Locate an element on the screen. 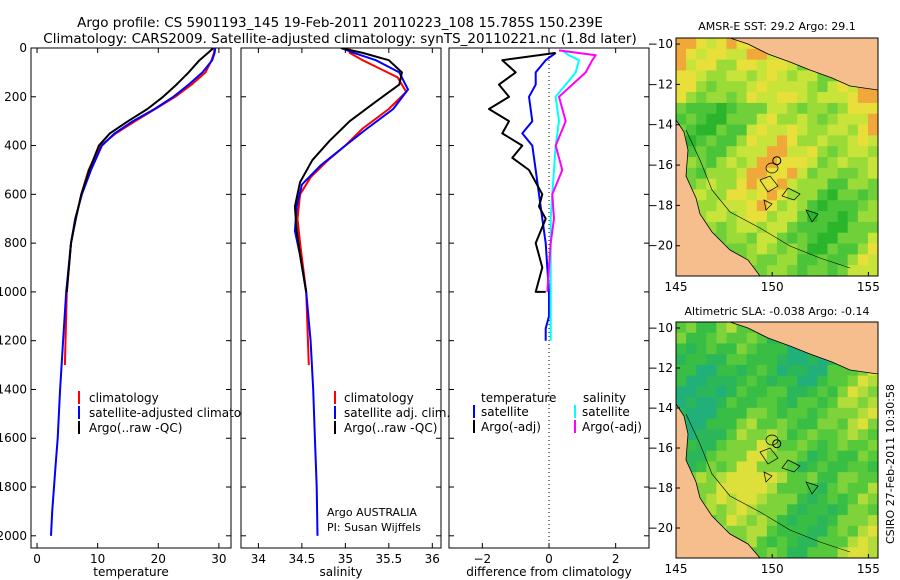  temperature-ytick-label: 1400 is located at coordinates (13, 389).